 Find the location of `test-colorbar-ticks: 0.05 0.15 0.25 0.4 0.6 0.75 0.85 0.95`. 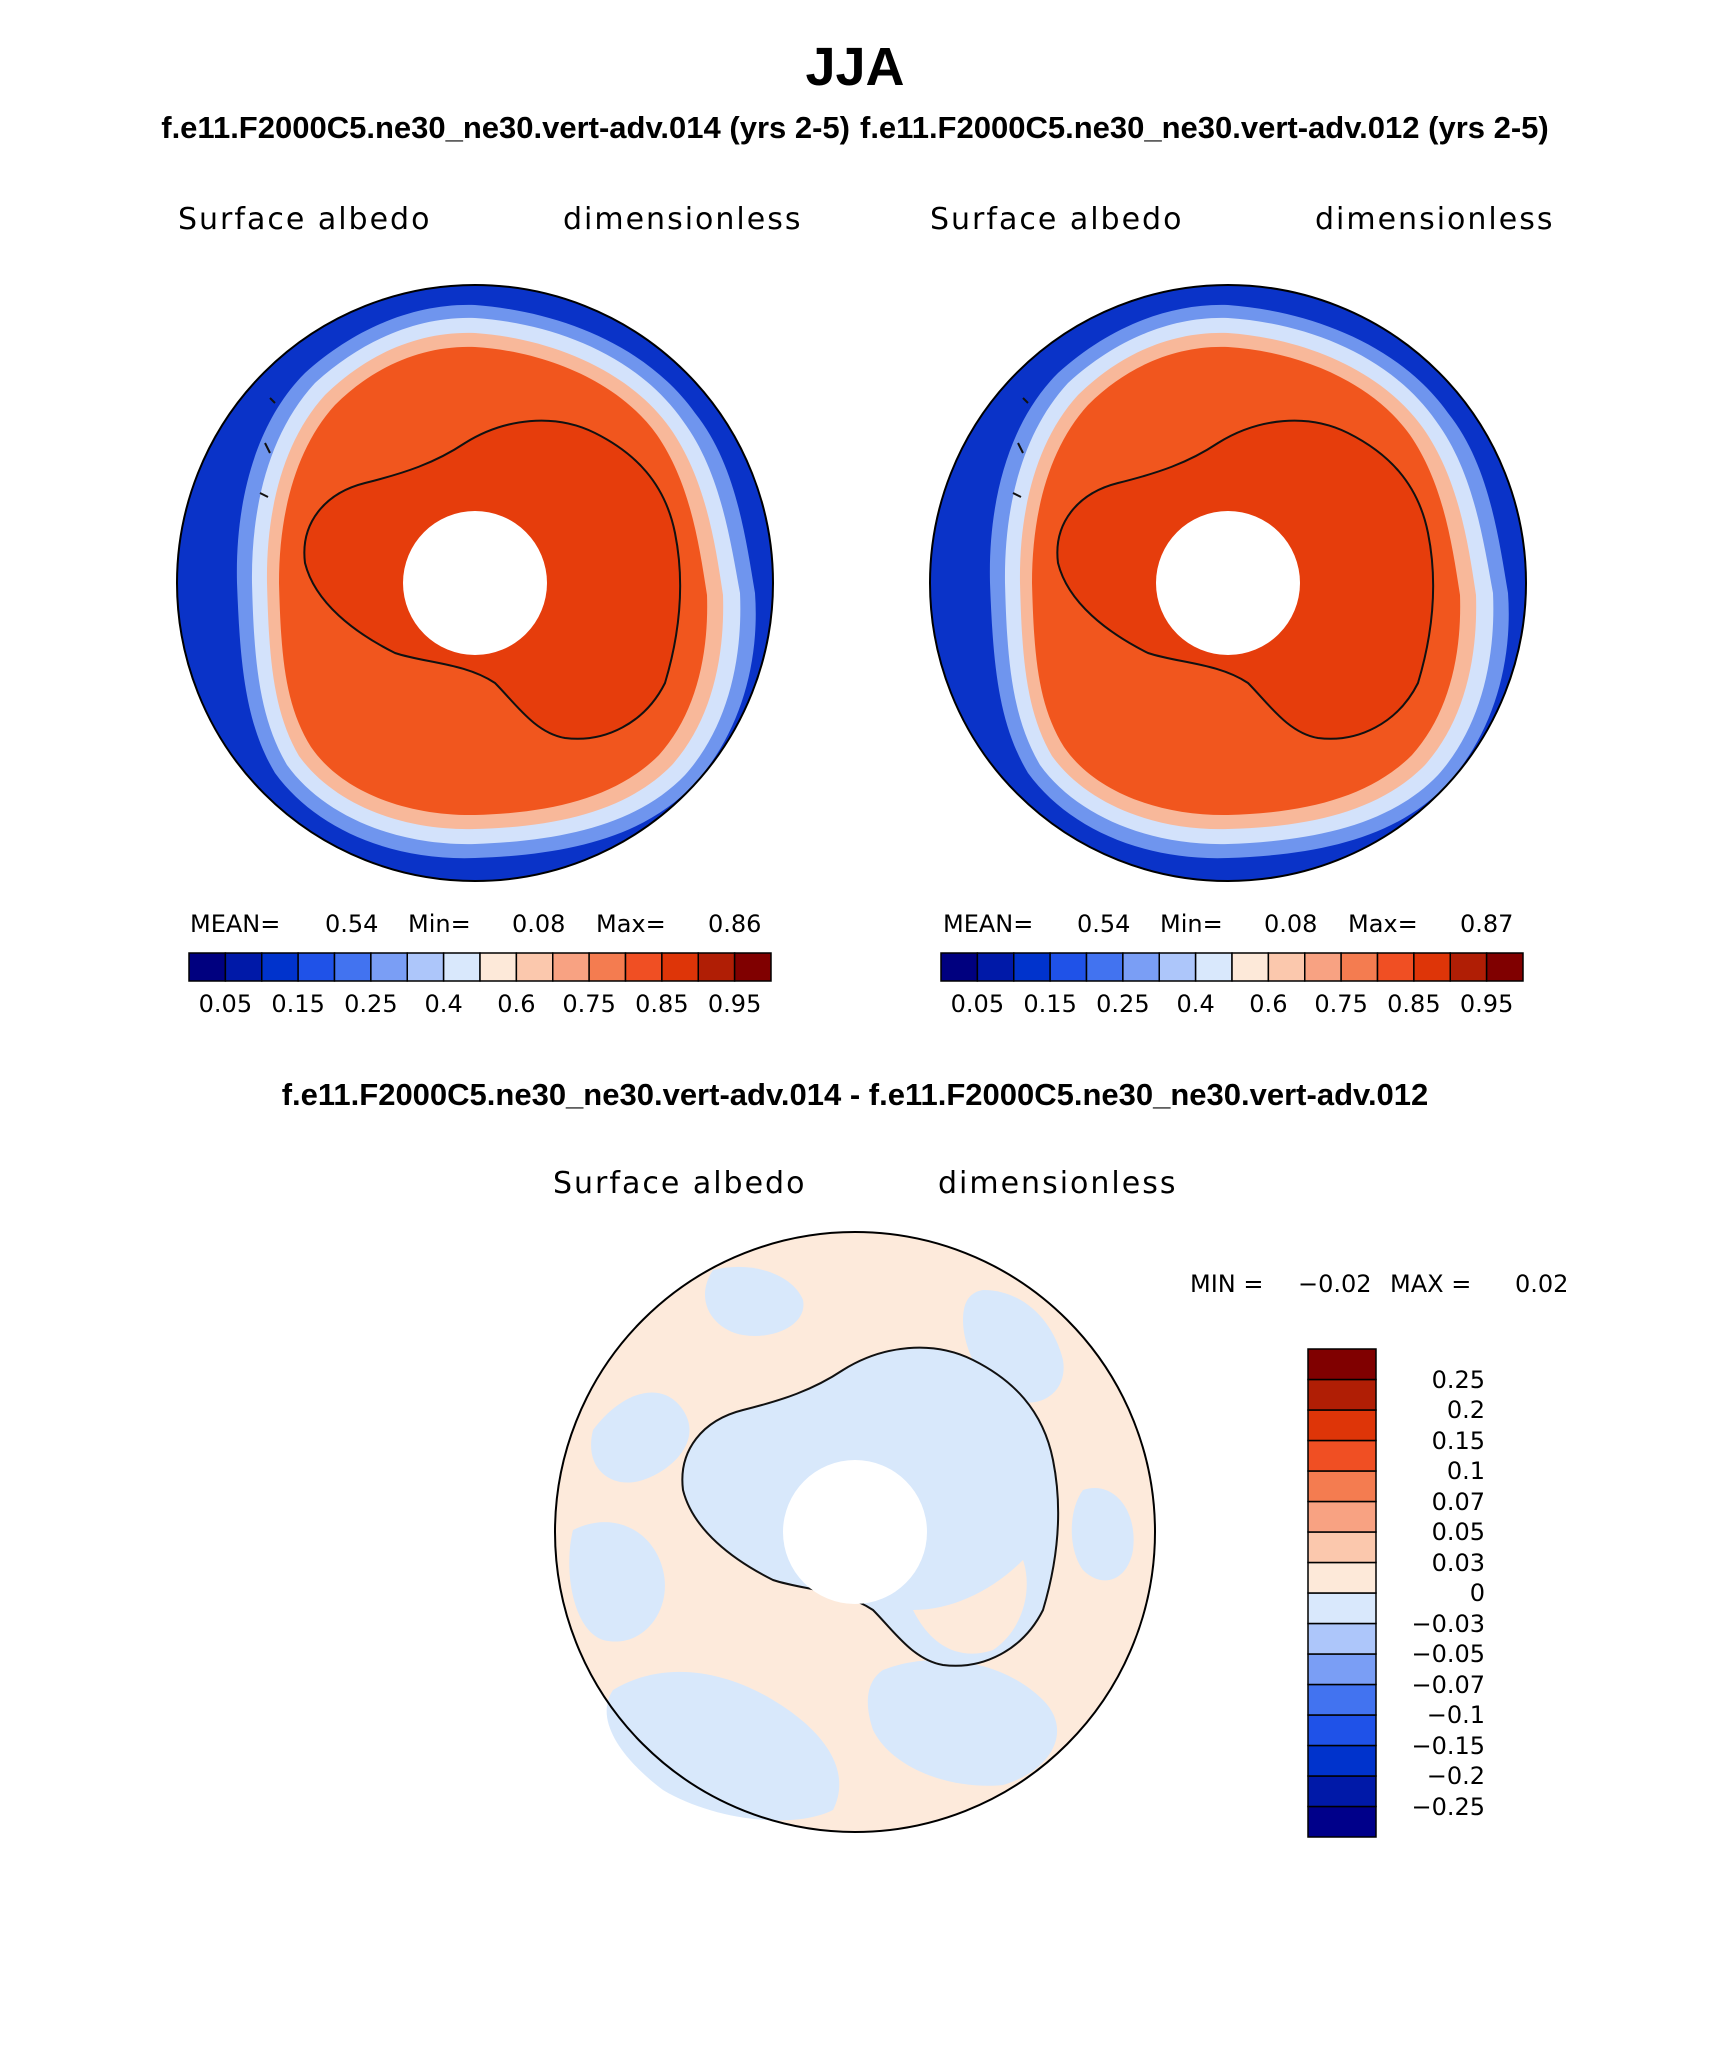

test-colorbar-ticks: 0.05 0.15 0.25 0.4 0.6 0.75 0.85 0.95 is located at coordinates (480, 1005).